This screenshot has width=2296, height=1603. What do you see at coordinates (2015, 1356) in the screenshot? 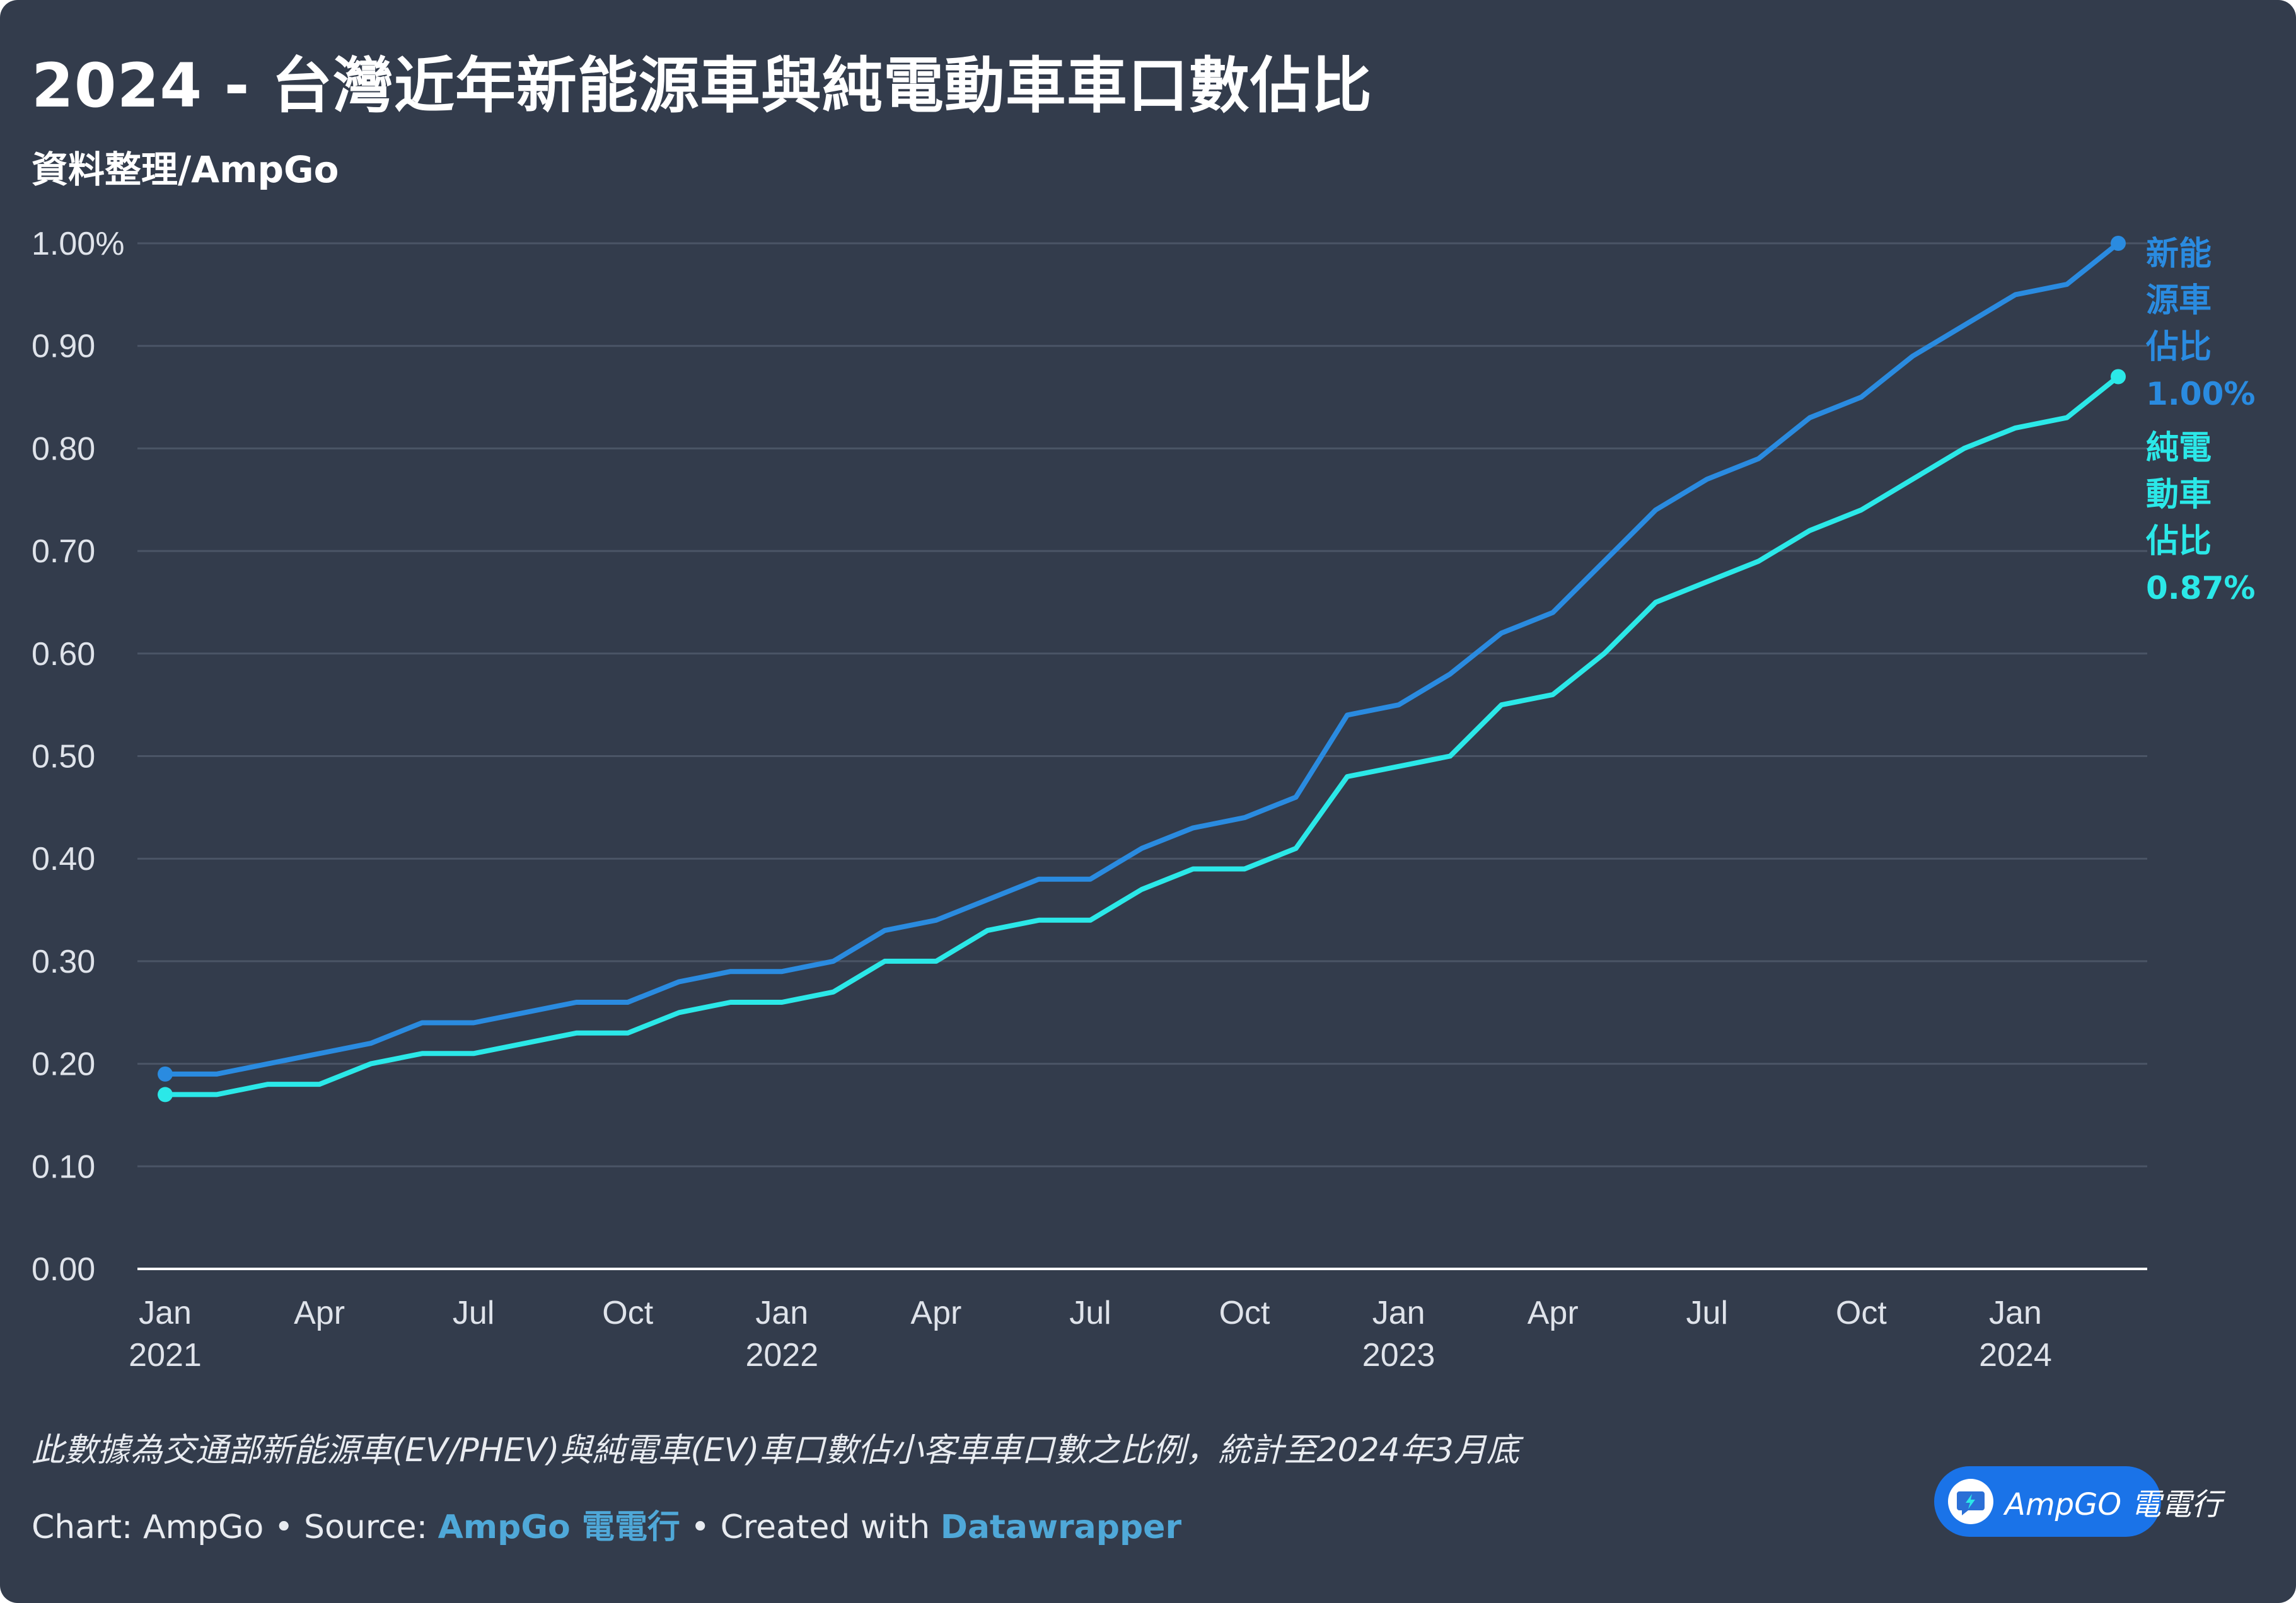
I see `x-tick-year: 2024` at bounding box center [2015, 1356].